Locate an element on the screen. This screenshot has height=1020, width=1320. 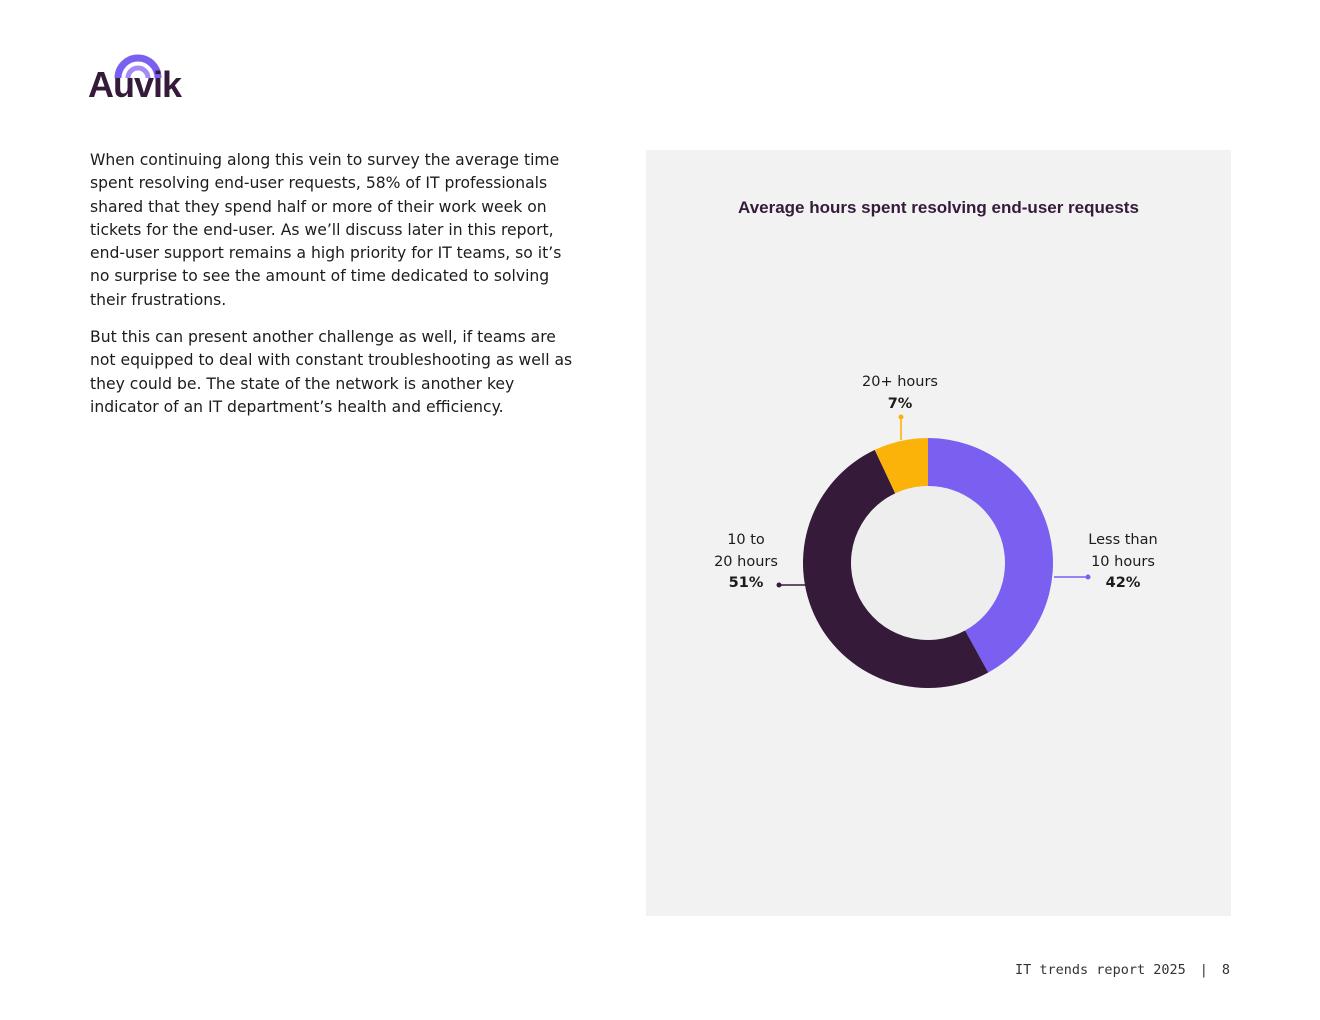
footer-page-number: 8 is located at coordinates (1225, 970).